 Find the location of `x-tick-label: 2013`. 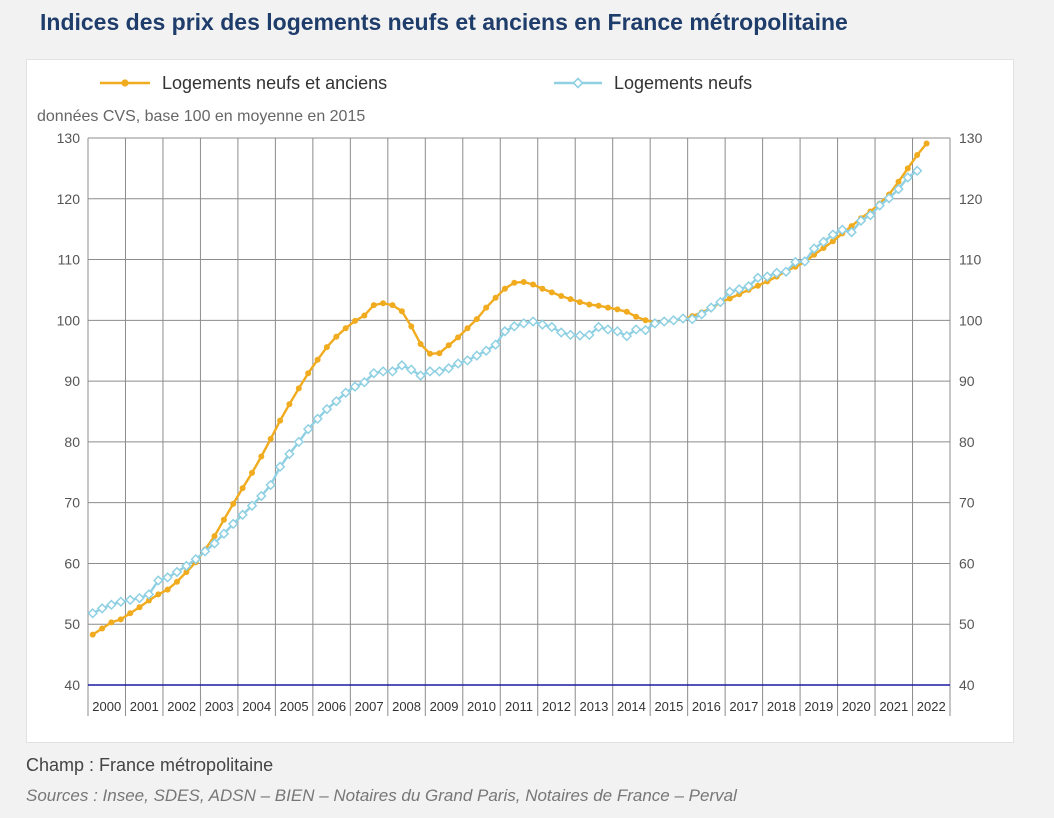

x-tick-label: 2013 is located at coordinates (593, 706).